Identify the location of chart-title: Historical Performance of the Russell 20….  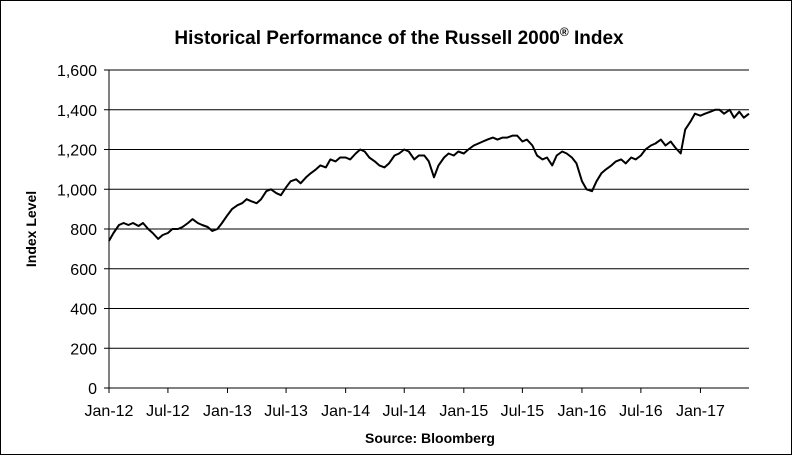
(399, 37).